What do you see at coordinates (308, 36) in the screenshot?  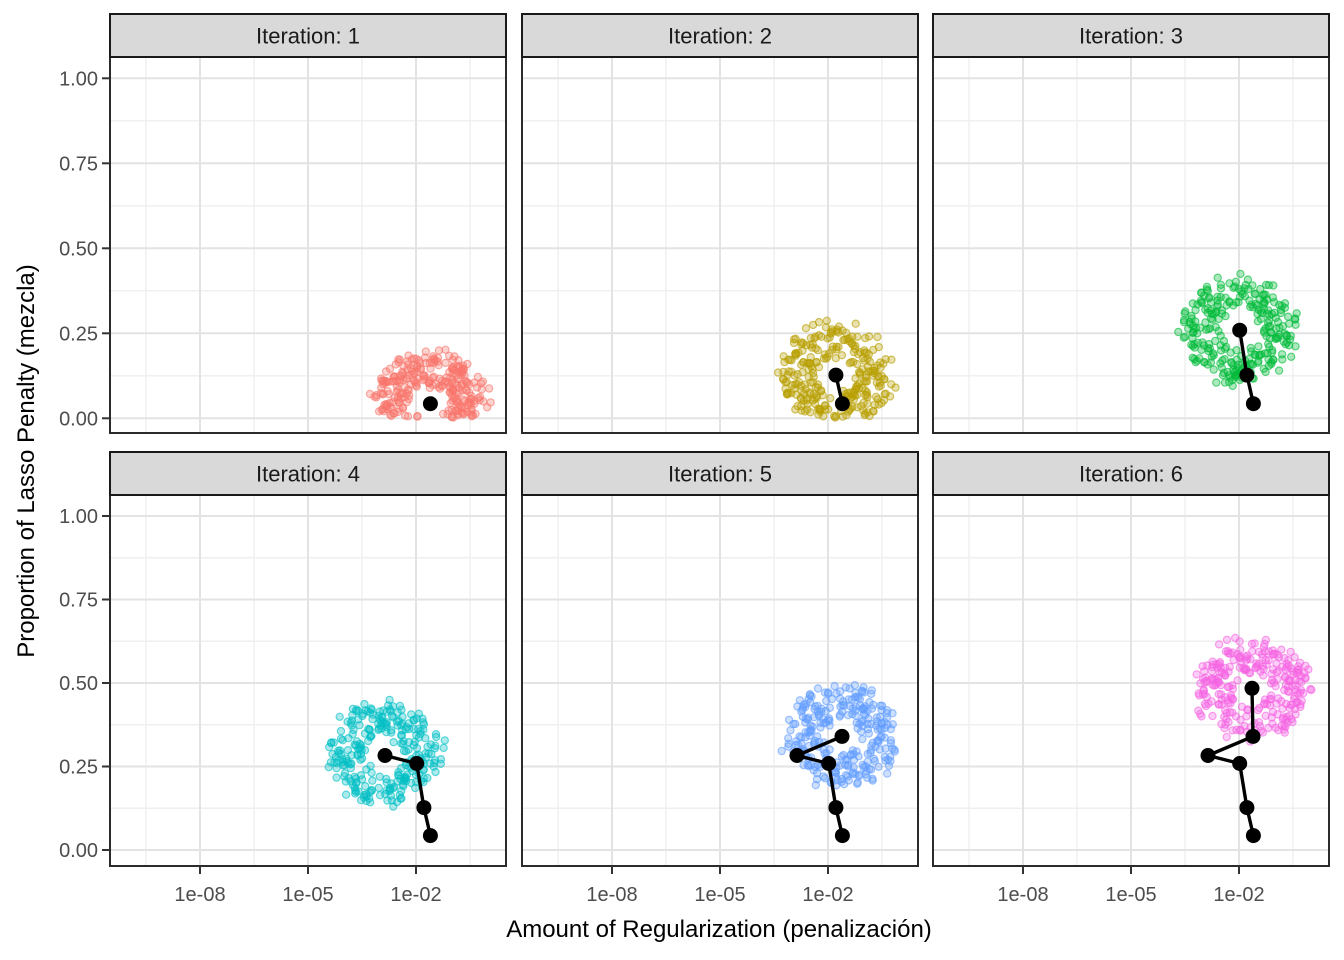 I see `facet-strip-label: Iteration: 1` at bounding box center [308, 36].